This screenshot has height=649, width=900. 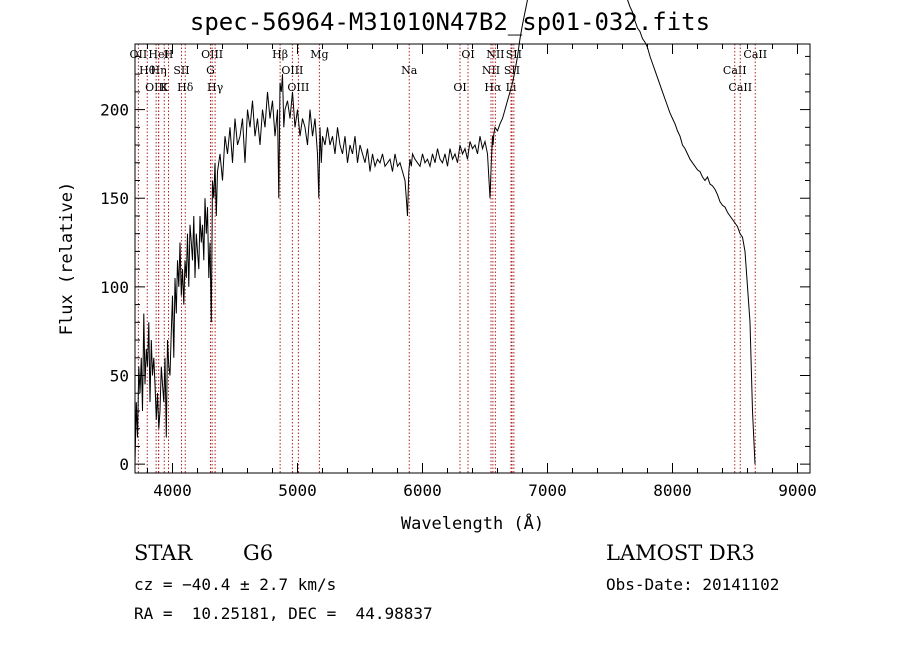 What do you see at coordinates (164, 87) in the screenshot?
I see `line-marker-label: K` at bounding box center [164, 87].